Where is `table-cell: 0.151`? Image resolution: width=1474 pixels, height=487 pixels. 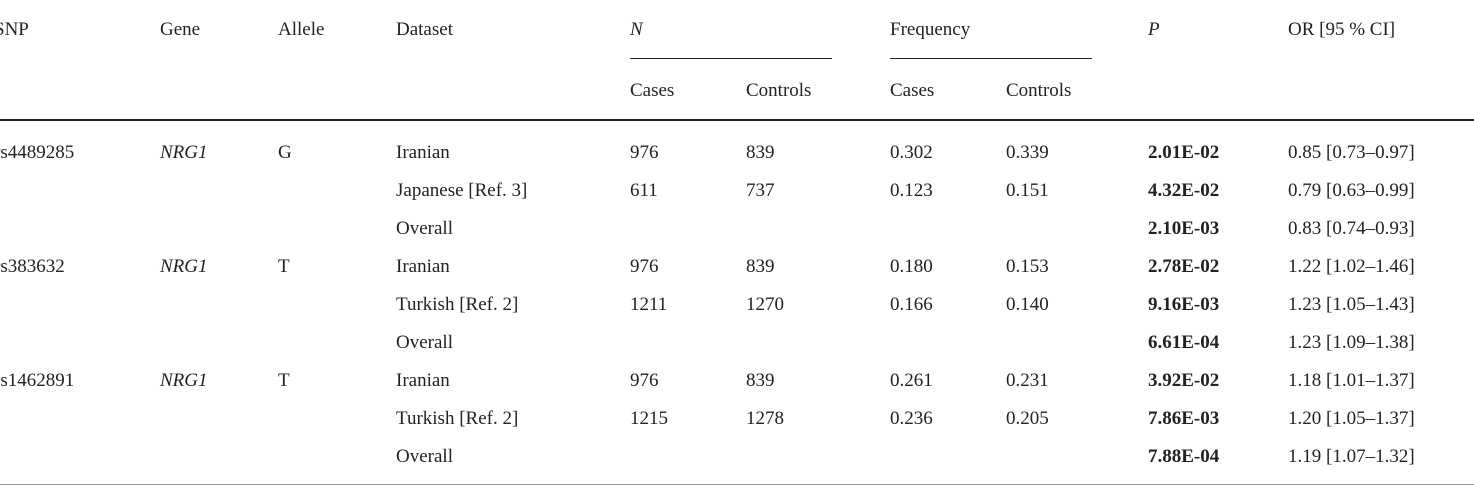 table-cell: 0.151 is located at coordinates (1027, 190).